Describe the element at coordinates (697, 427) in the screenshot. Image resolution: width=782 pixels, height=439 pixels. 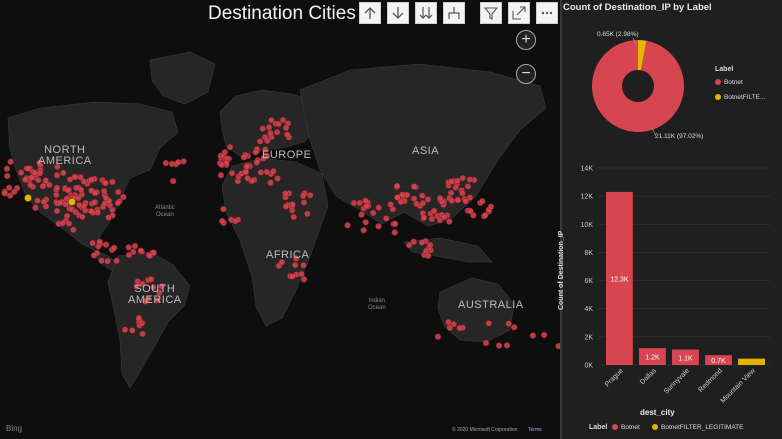
I see `bar-legend-item-legit: BotnetFILTER_LEGITIMATE` at that location.